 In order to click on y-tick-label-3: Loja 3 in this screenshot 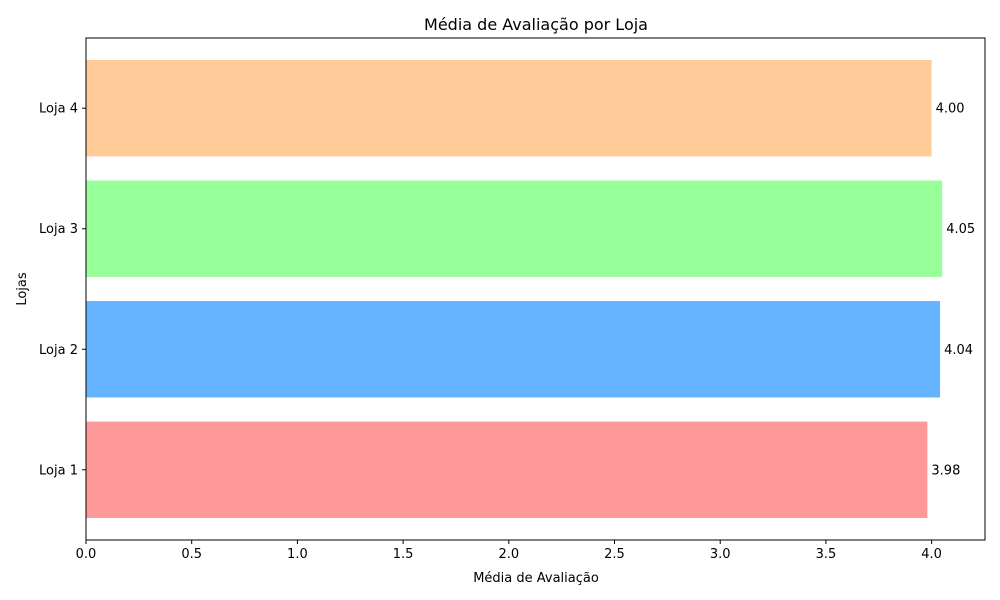, I will do `click(58, 229)`.